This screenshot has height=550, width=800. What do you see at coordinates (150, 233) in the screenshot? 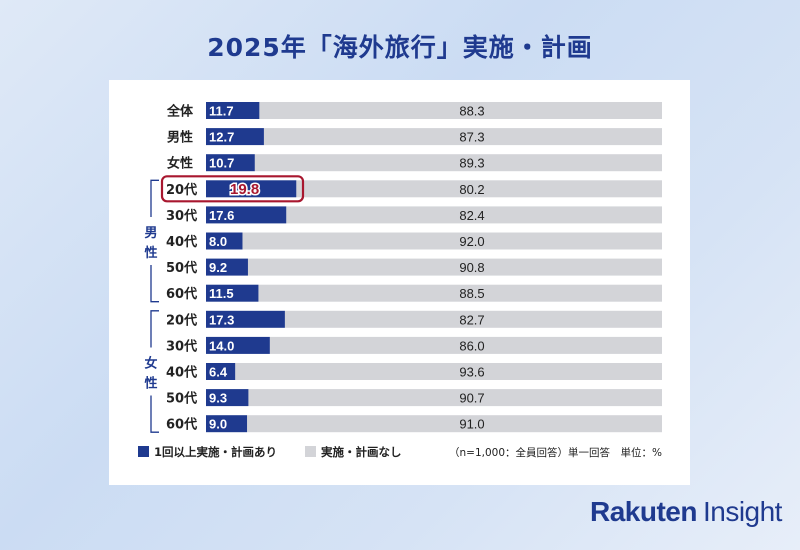
I see `group-label-char-1: 男` at bounding box center [150, 233].